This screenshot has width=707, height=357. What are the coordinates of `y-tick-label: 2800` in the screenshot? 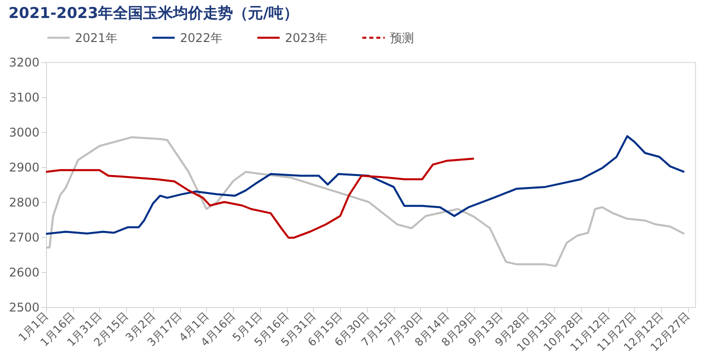 It's located at (24, 203).